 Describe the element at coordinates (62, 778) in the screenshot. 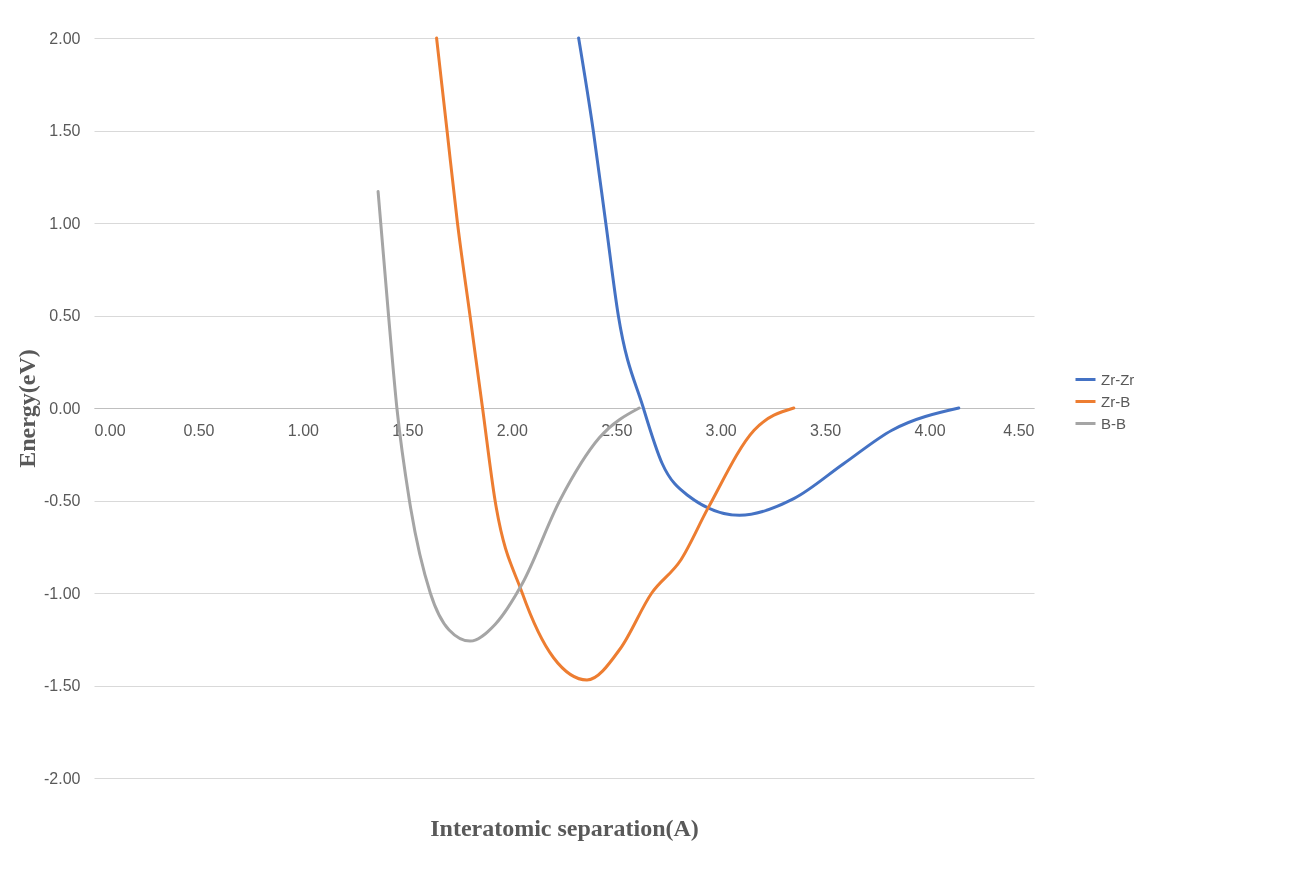

I see `y-tick-label: -2.00` at that location.